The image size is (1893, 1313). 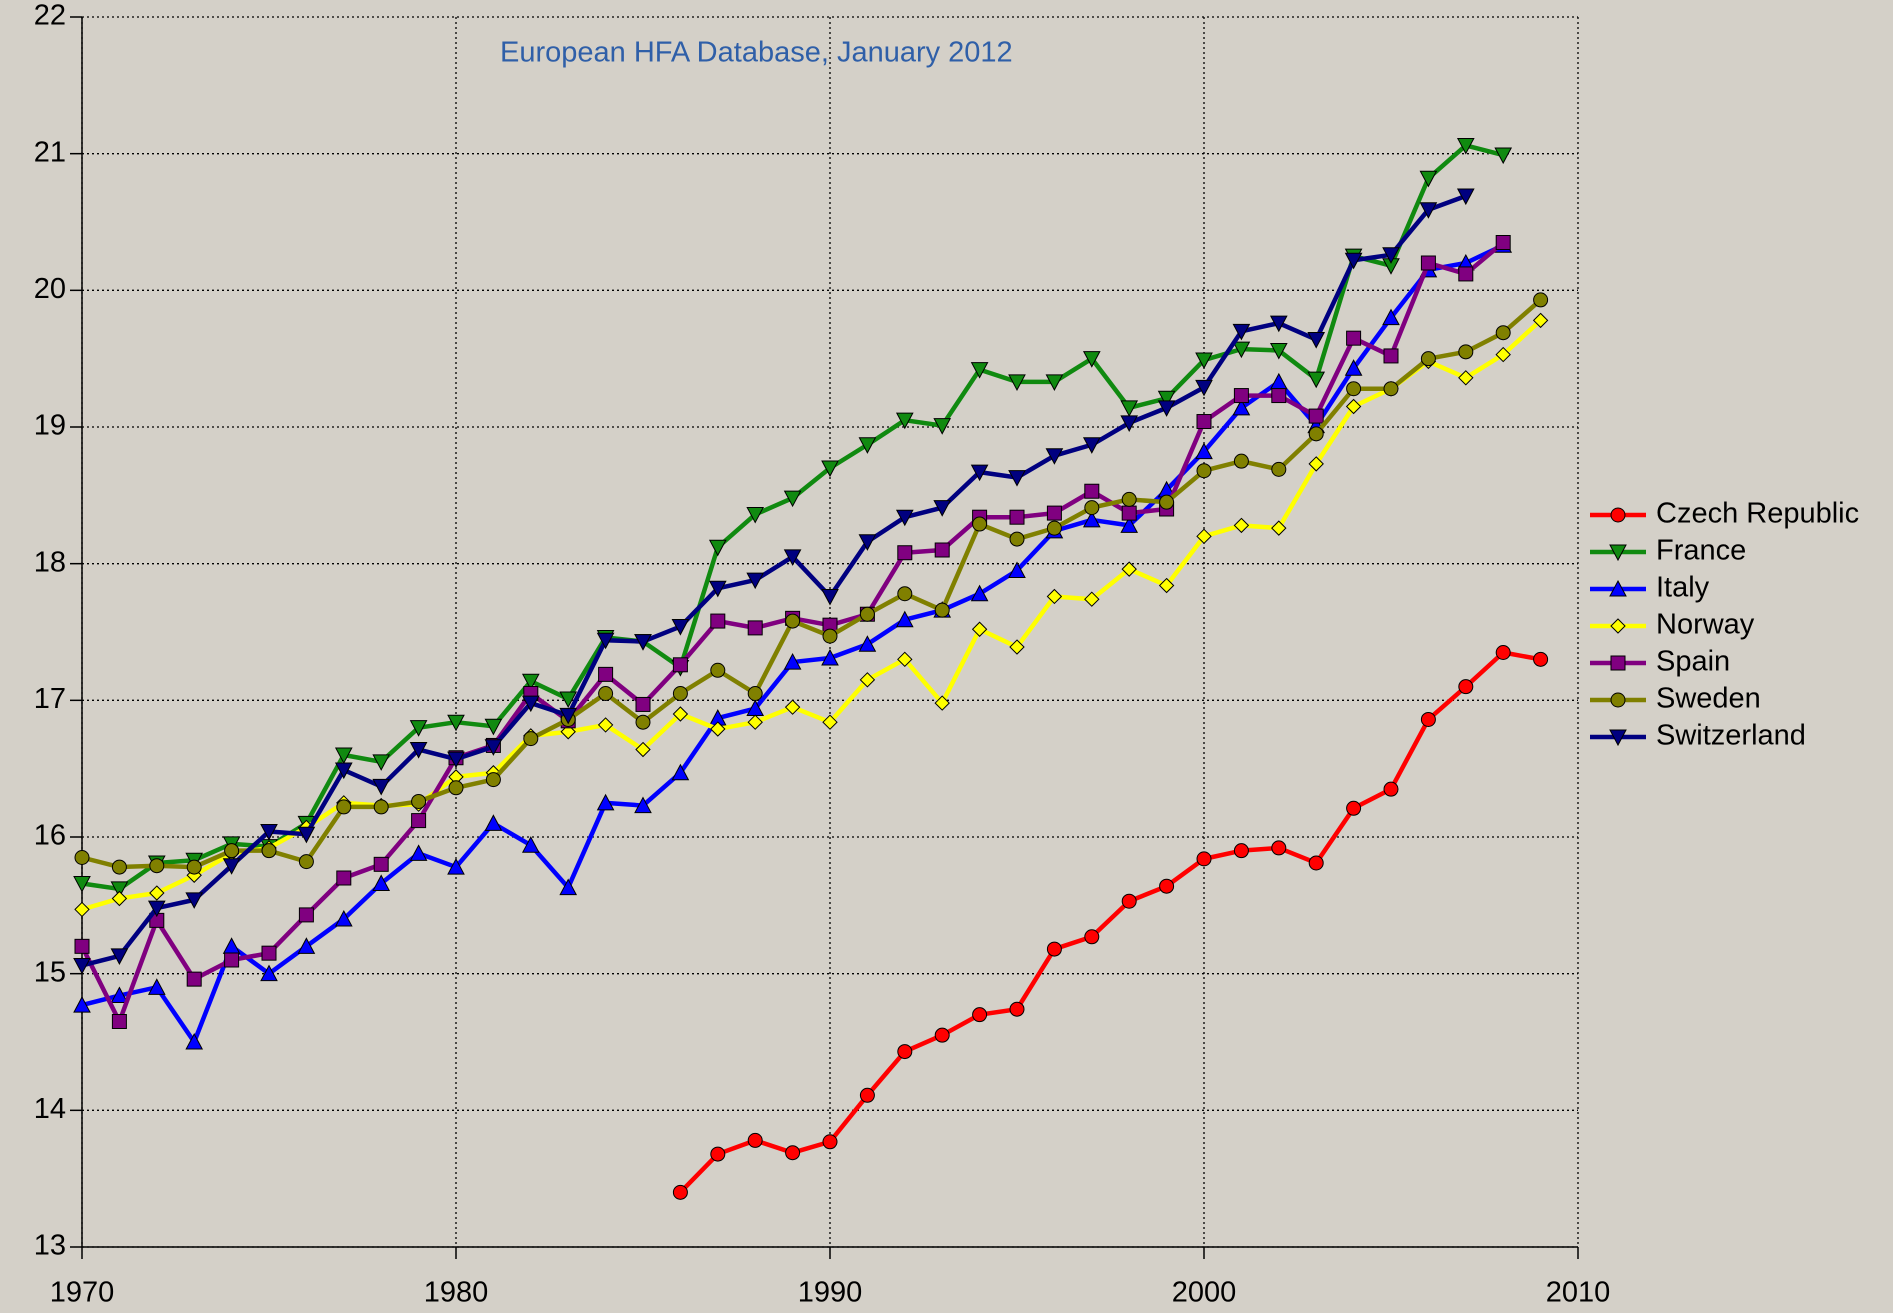 I want to click on legend-label: France, so click(x=1701, y=551).